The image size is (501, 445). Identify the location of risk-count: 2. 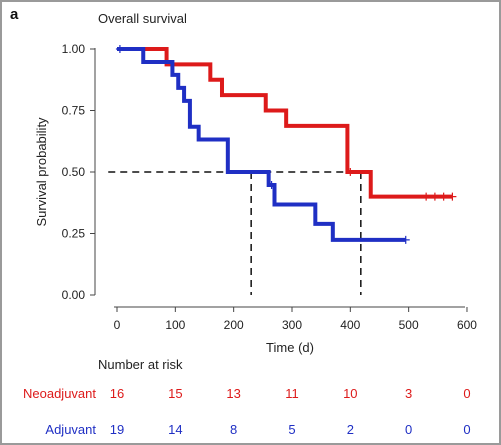
(350, 429).